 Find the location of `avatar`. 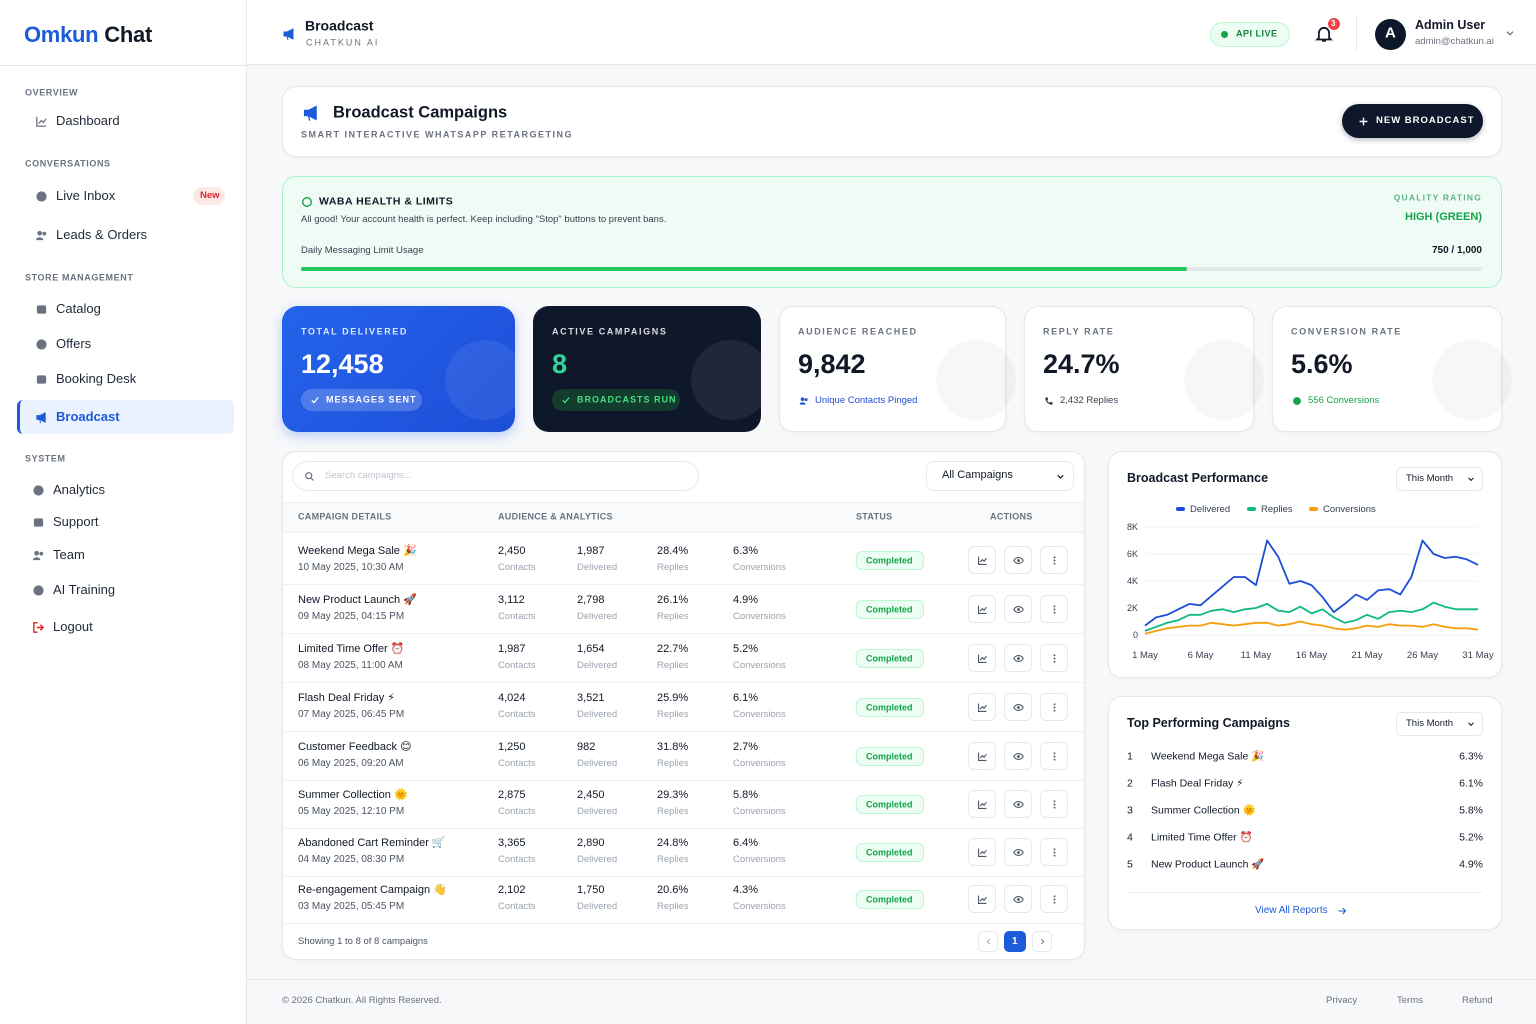

avatar is located at coordinates (1390, 34).